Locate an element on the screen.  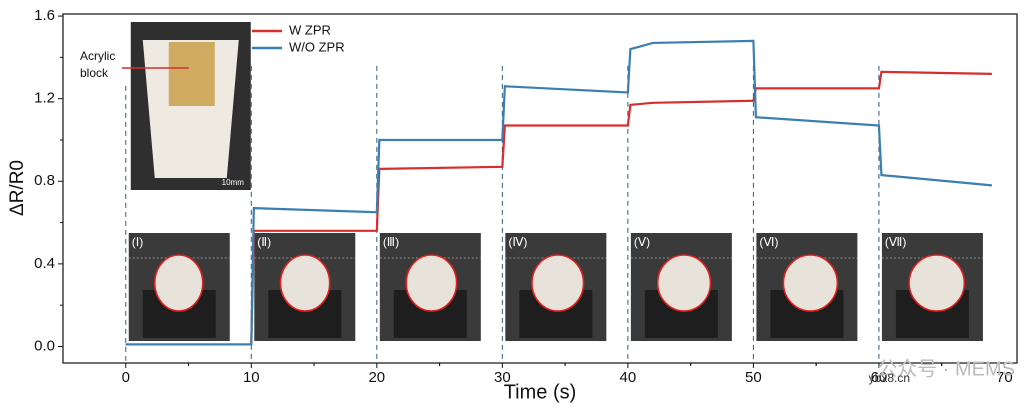
y-tick-label: 0.8 is located at coordinates (44, 180).